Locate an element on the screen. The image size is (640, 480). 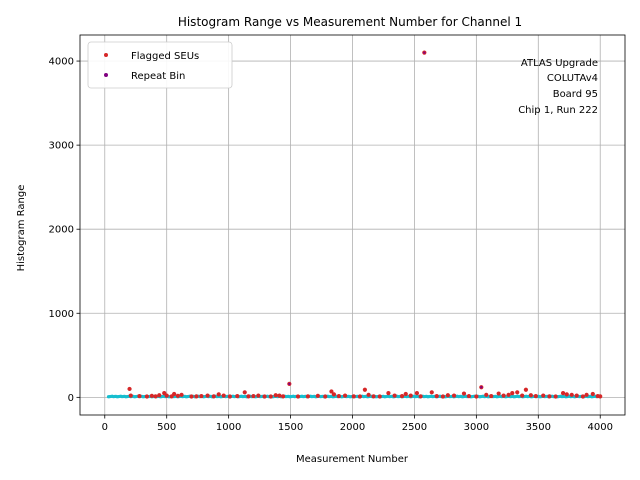
y-tick-label: 4000 is located at coordinates (61, 62).